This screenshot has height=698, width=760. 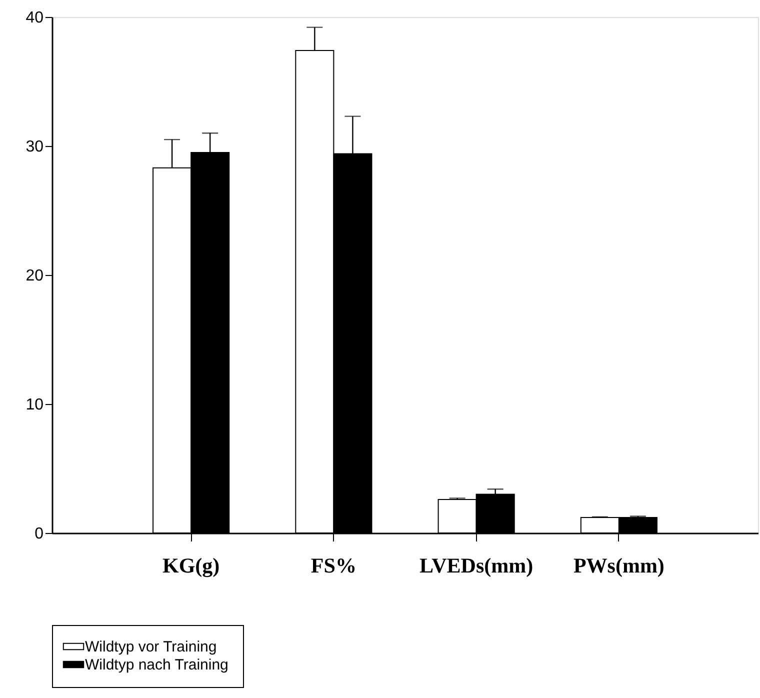 What do you see at coordinates (151, 647) in the screenshot?
I see `legend-label: Wildtyp vor Training` at bounding box center [151, 647].